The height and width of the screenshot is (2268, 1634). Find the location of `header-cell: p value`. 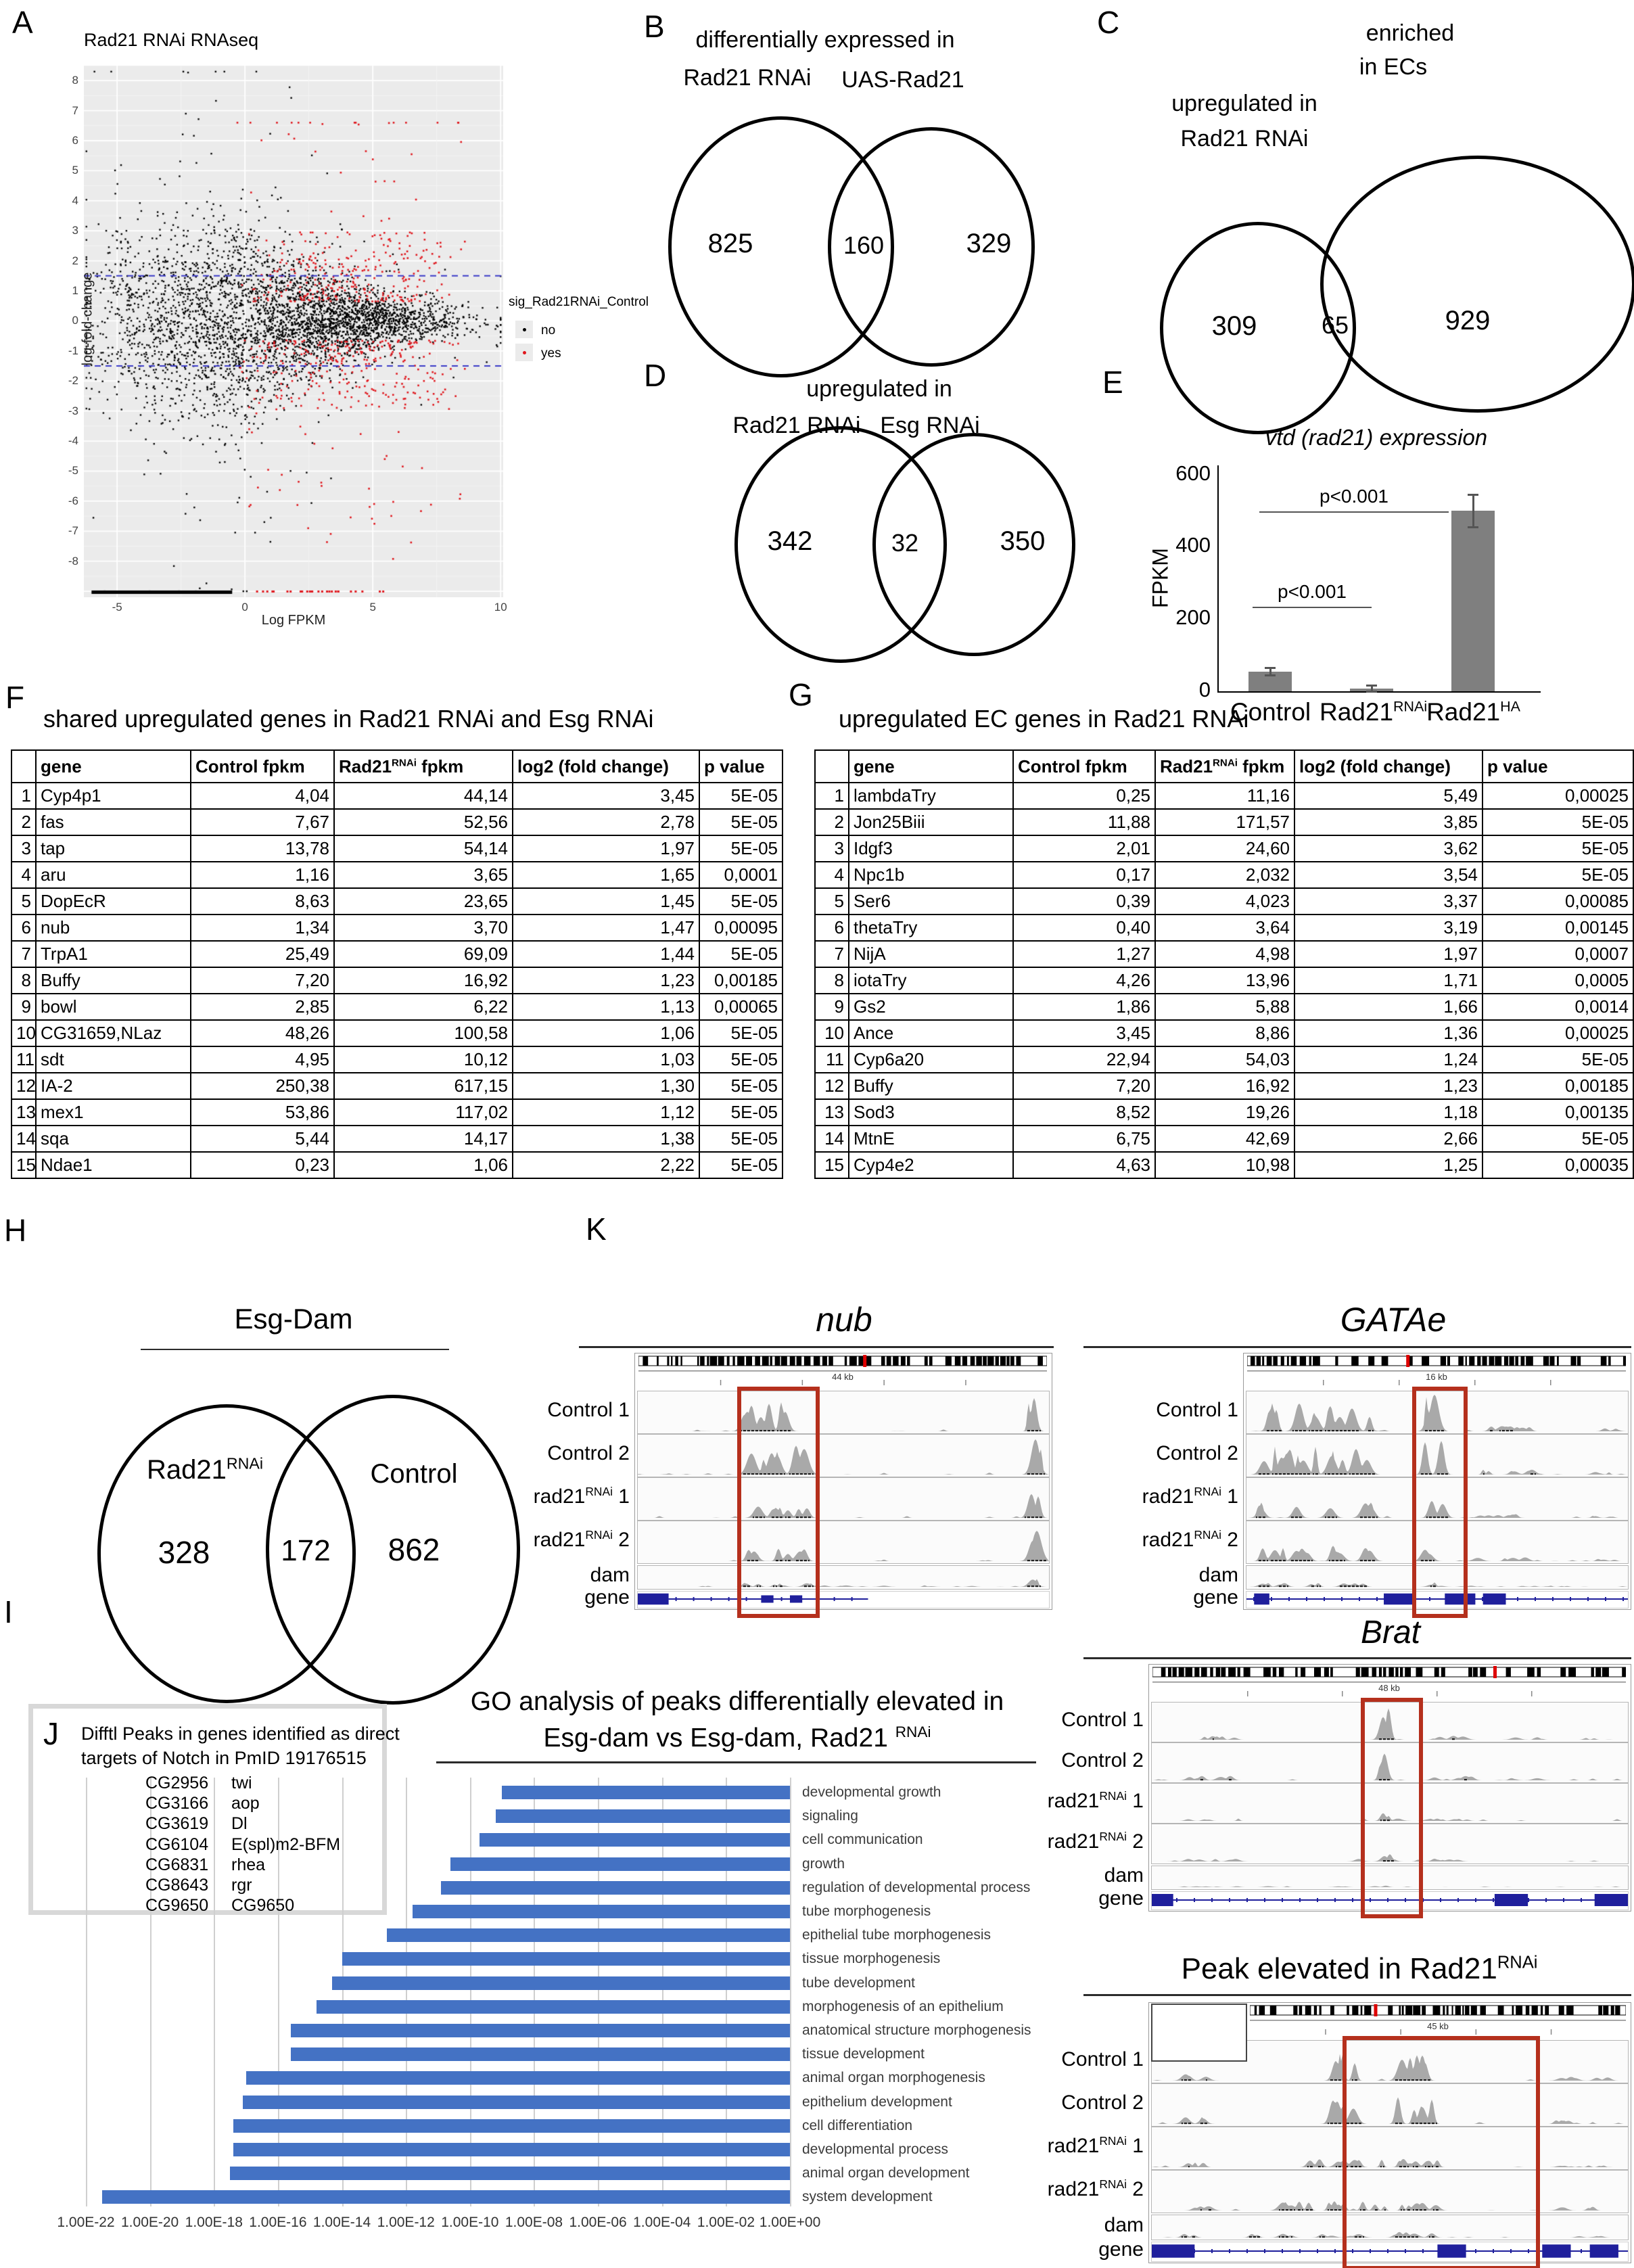

header-cell: p value is located at coordinates (741, 766).